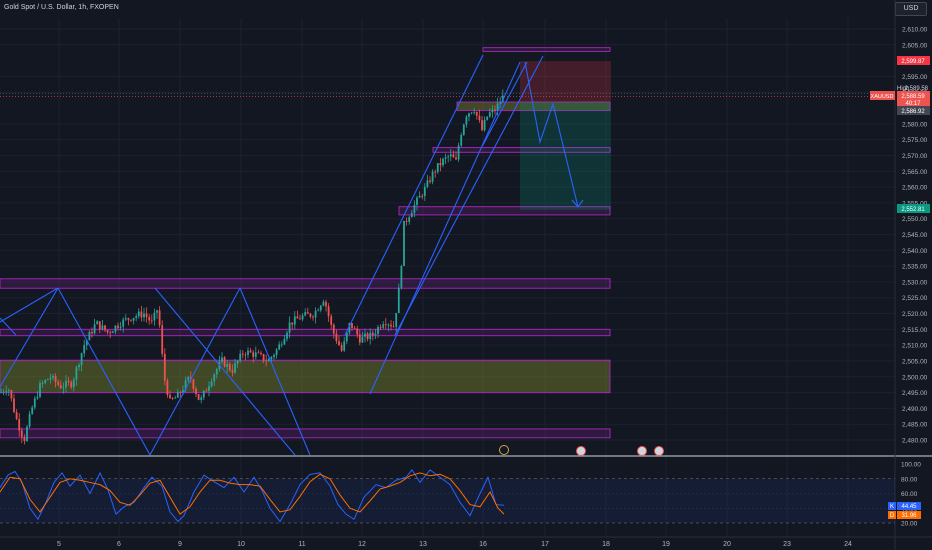 This screenshot has width=932, height=550. I want to click on time-label: 20, so click(727, 544).